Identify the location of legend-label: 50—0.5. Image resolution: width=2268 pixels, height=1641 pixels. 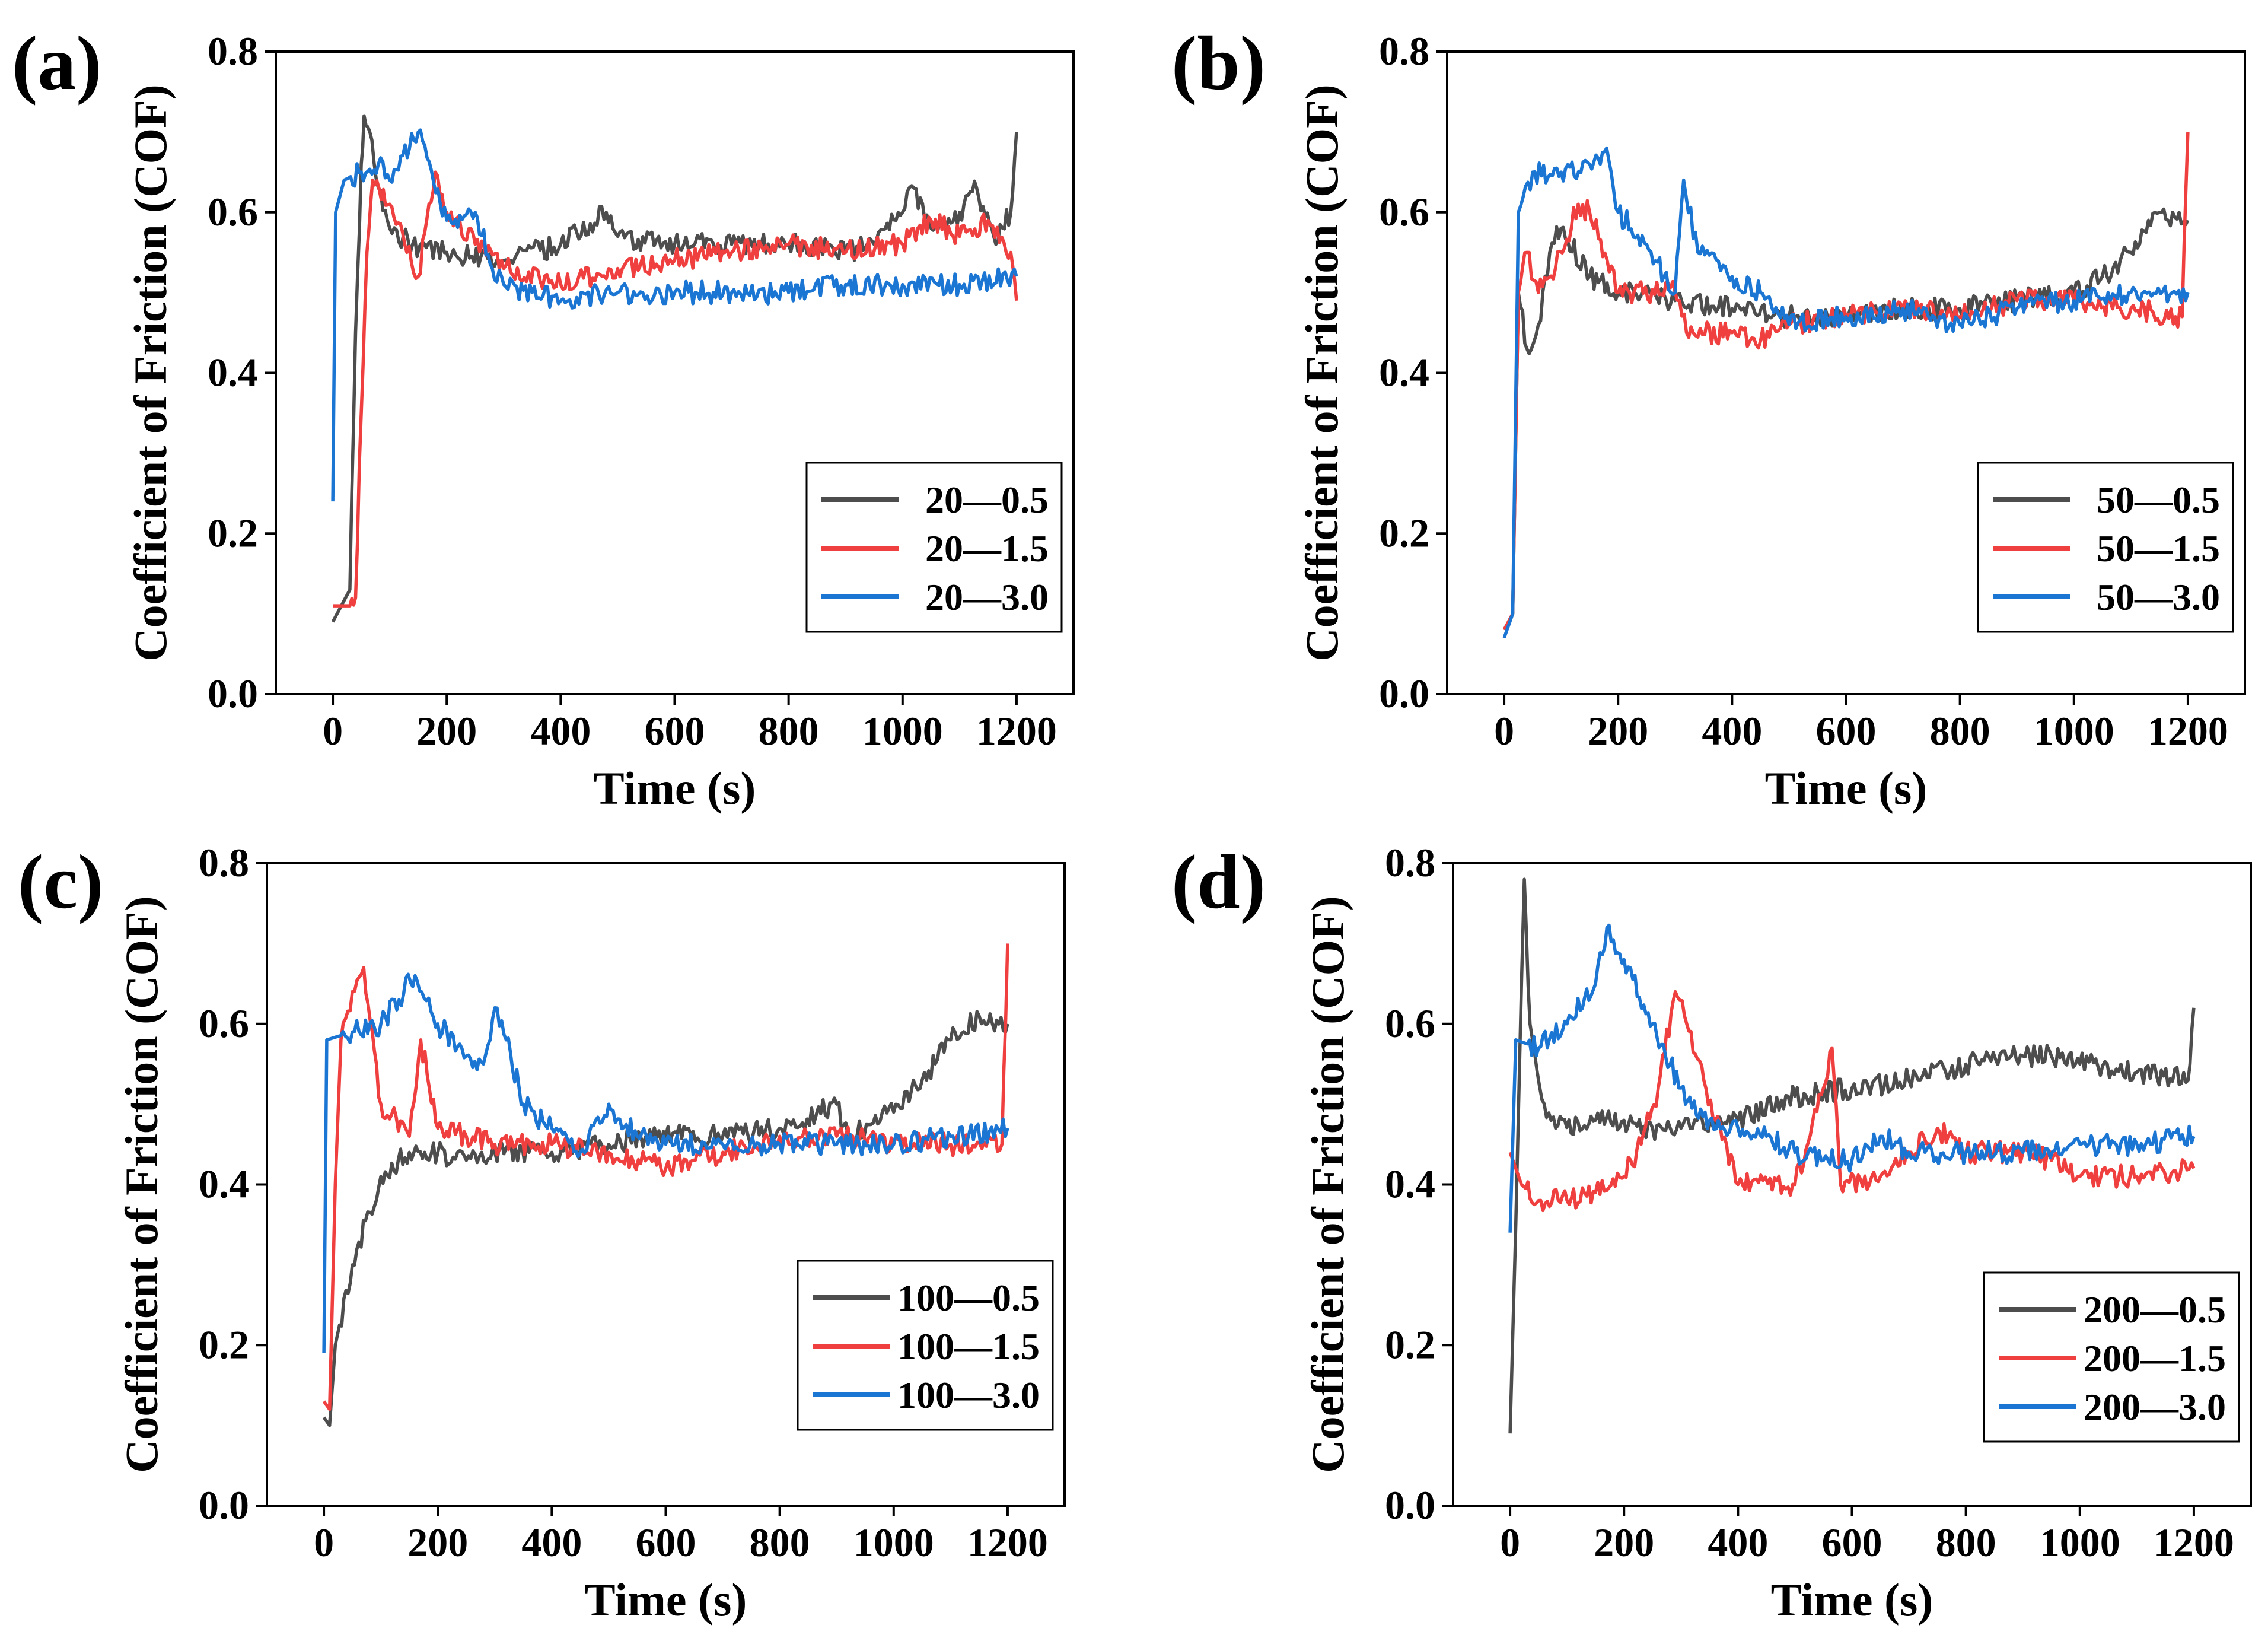
(2158, 500).